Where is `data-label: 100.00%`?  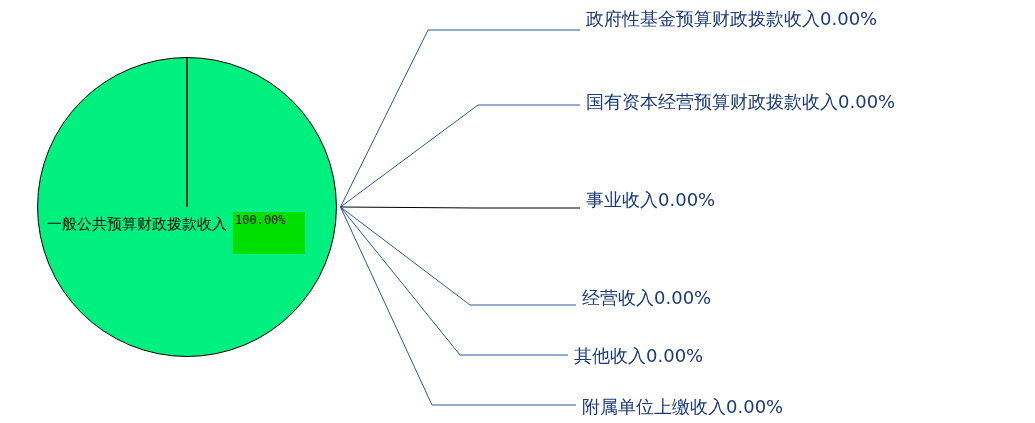
data-label: 100.00% is located at coordinates (261, 220).